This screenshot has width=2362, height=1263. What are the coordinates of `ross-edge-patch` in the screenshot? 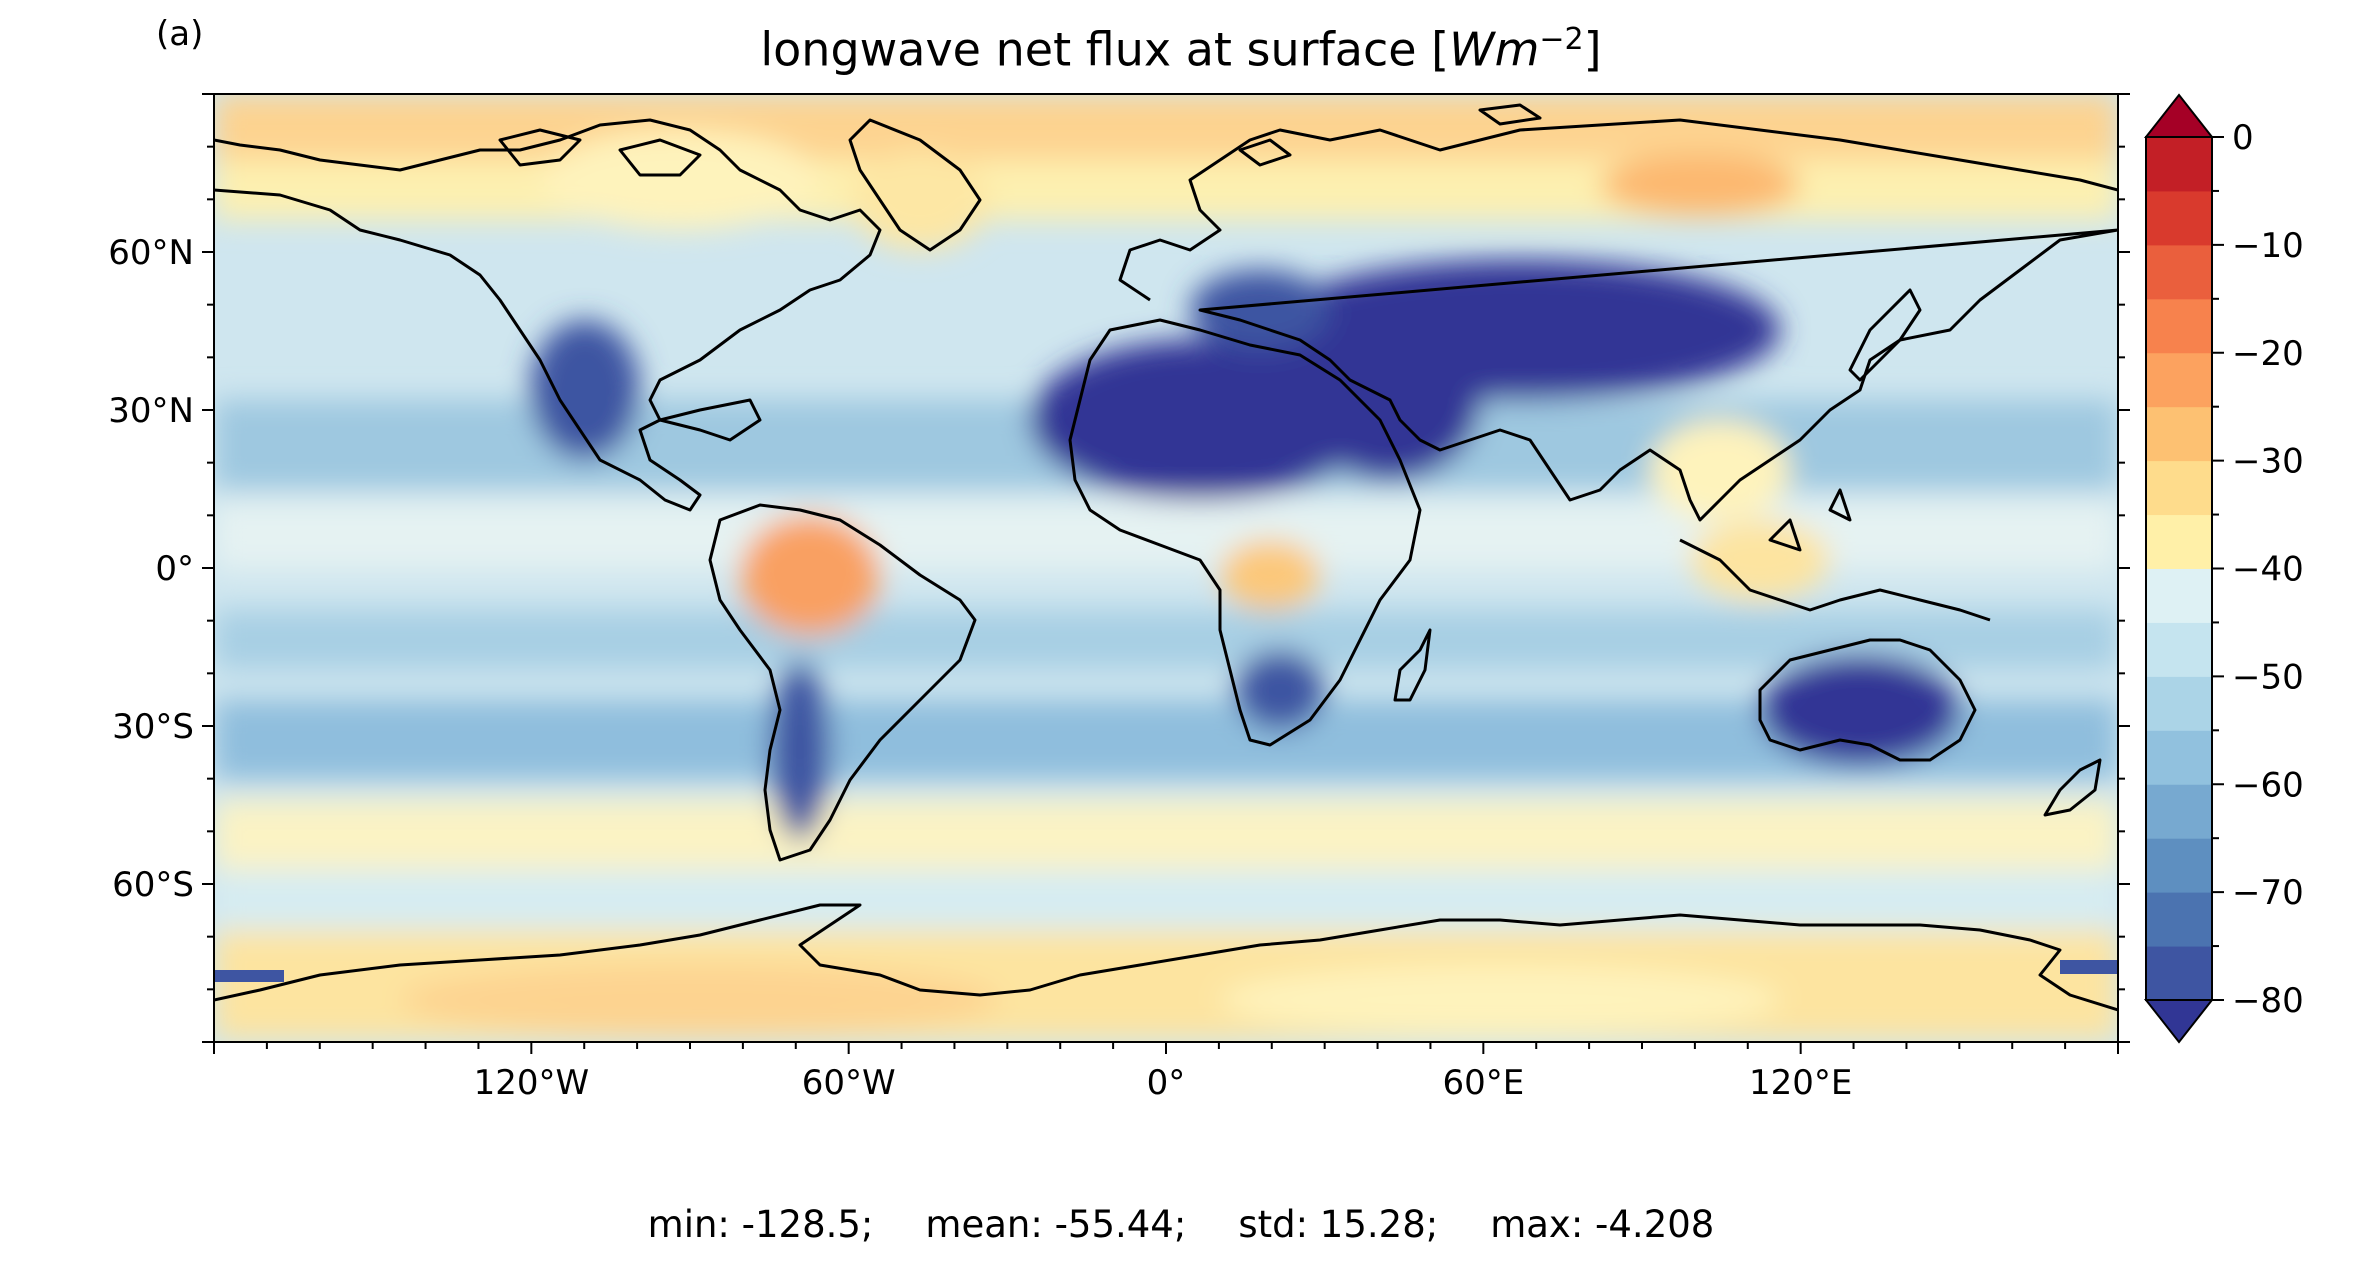 It's located at (2089, 967).